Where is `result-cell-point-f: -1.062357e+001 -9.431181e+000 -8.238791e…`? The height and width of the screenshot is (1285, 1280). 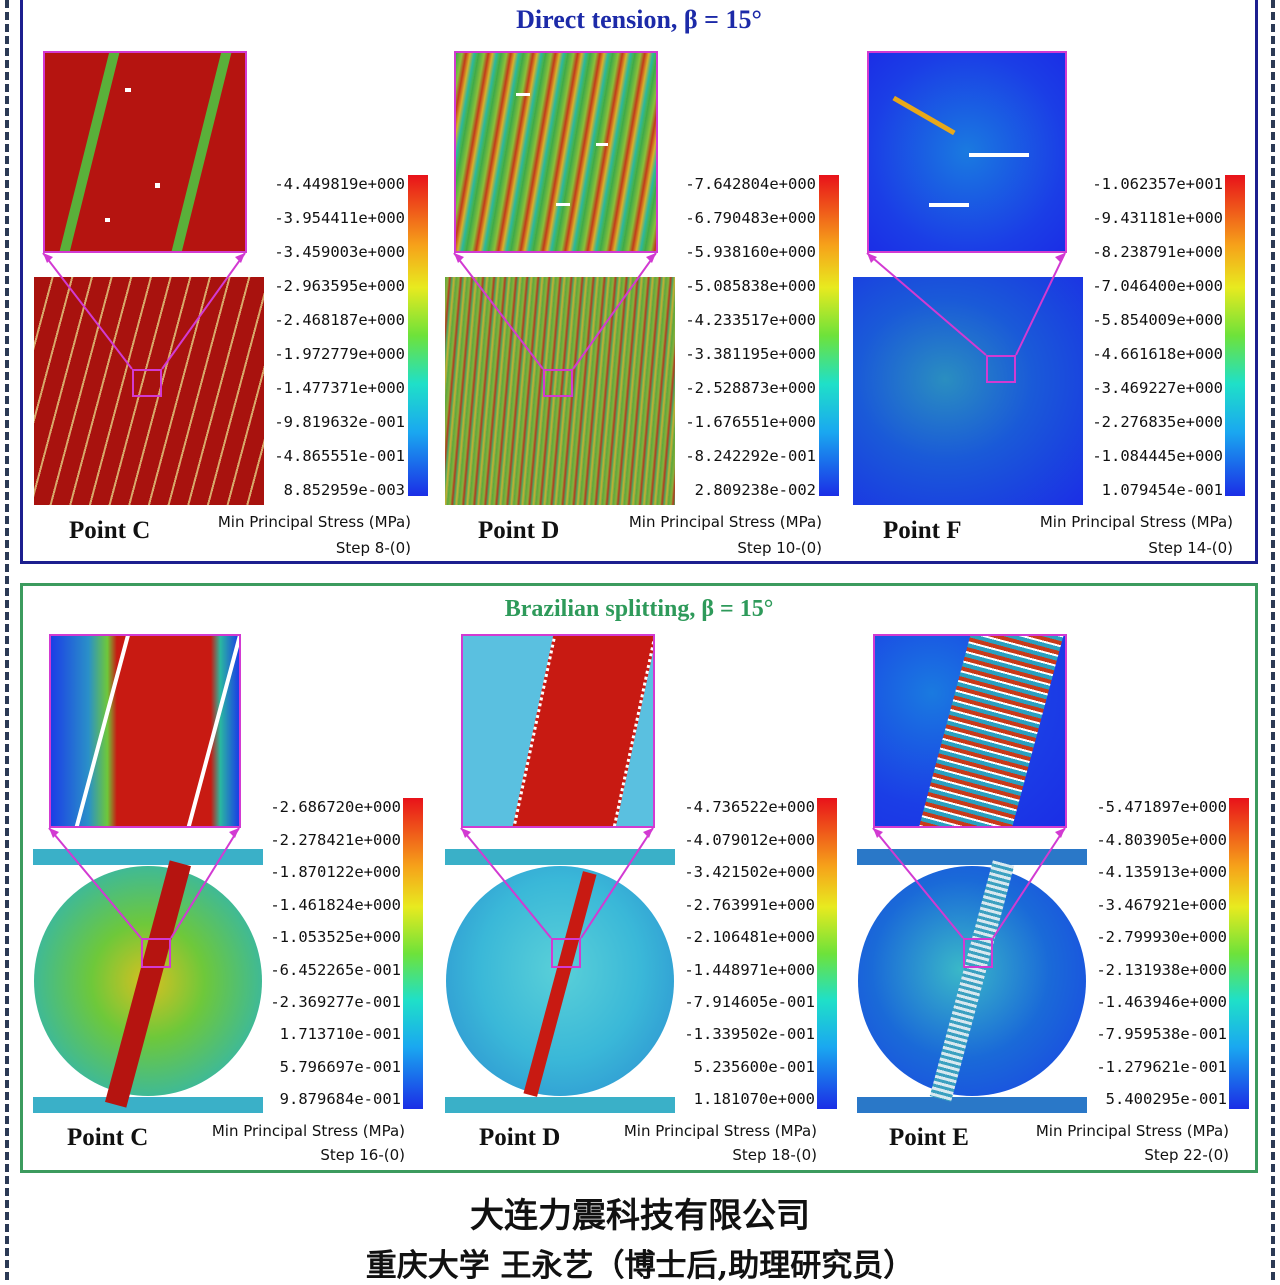
result-cell-point-f: -1.062357e+001 -9.431181e+000 -8.238791e… is located at coordinates (1051, 283).